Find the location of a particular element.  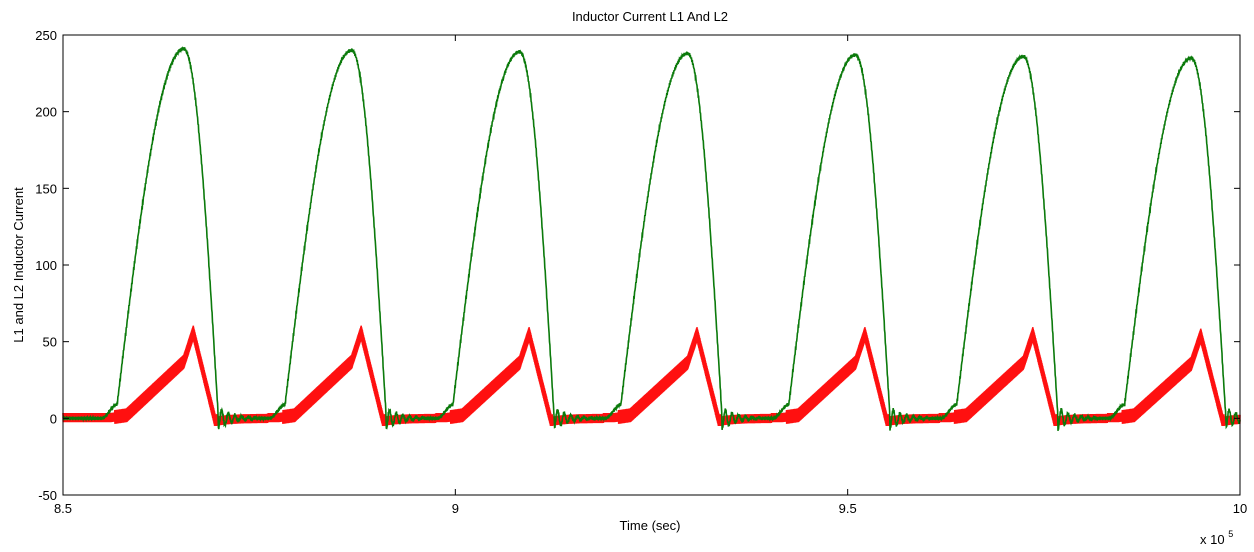

x-axis-multiplier-exponent: 5 is located at coordinates (1230, 534).